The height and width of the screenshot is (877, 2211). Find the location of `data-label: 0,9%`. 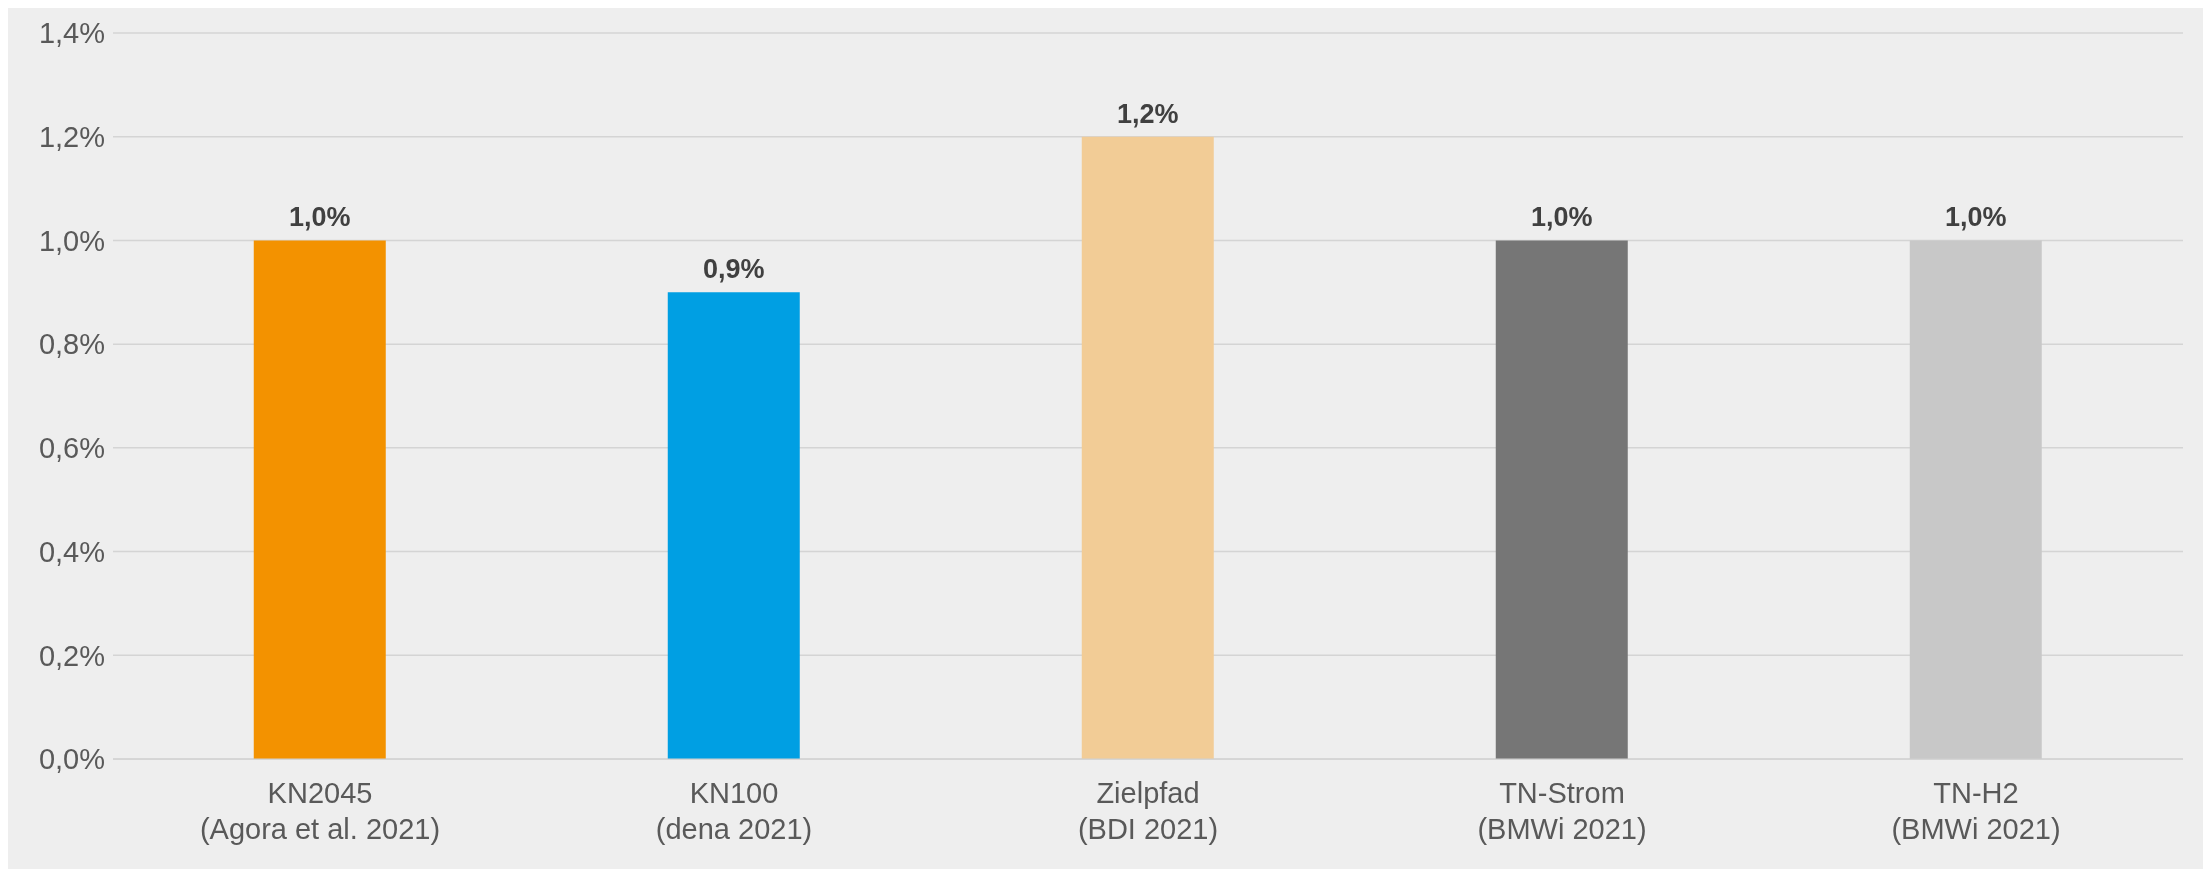

data-label: 0,9% is located at coordinates (733, 269).